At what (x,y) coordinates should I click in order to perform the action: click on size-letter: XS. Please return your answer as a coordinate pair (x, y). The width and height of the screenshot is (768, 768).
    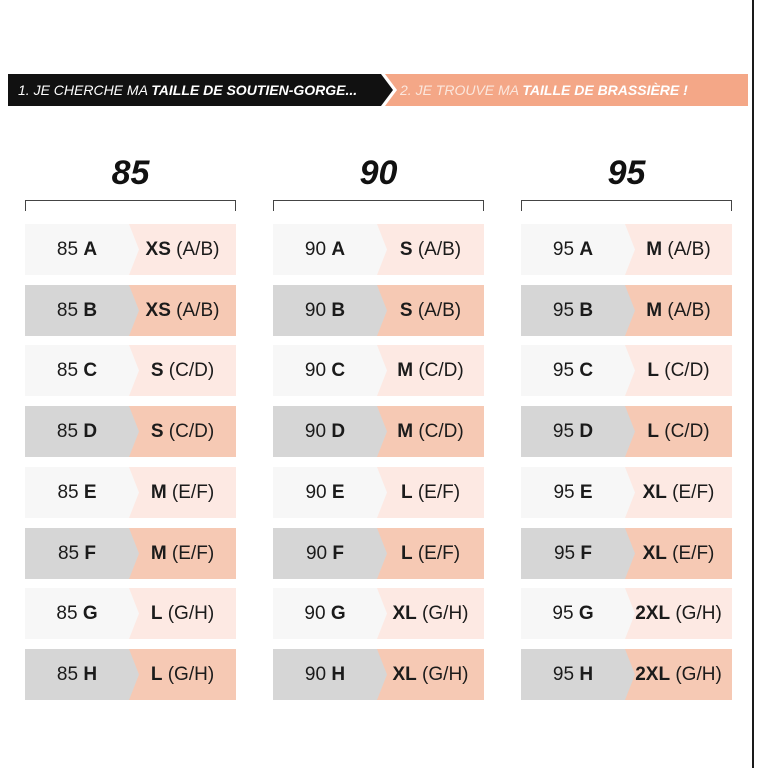
    Looking at the image, I should click on (158, 249).